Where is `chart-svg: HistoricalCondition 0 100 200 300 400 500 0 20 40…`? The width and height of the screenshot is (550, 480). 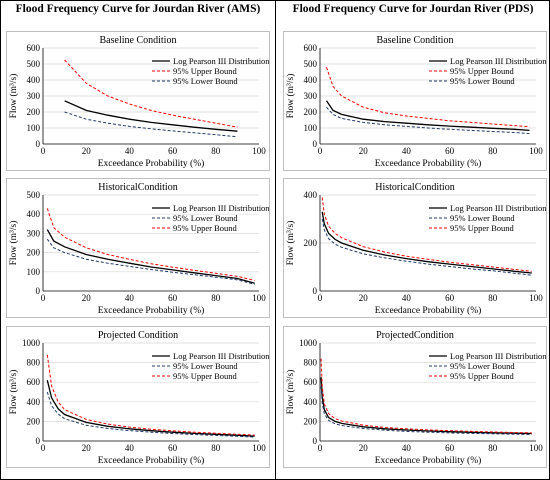
chart-svg: HistoricalCondition 0 100 200 300 400 500 0 20 40… is located at coordinates (138, 249).